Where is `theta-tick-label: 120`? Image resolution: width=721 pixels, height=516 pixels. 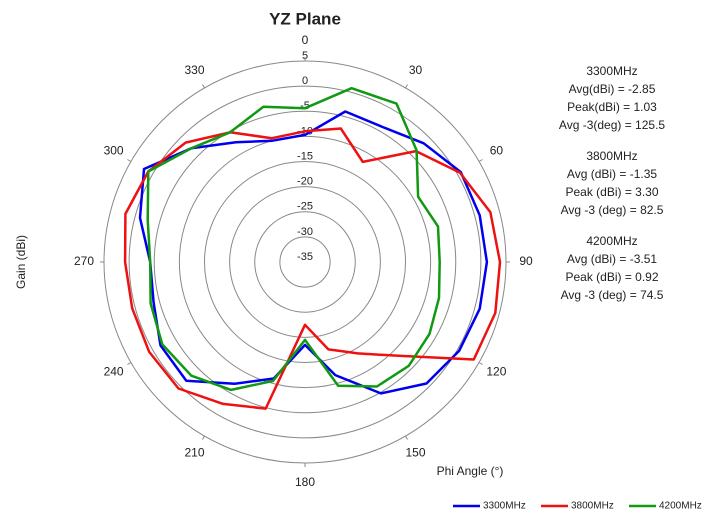 theta-tick-label: 120 is located at coordinates (496, 372).